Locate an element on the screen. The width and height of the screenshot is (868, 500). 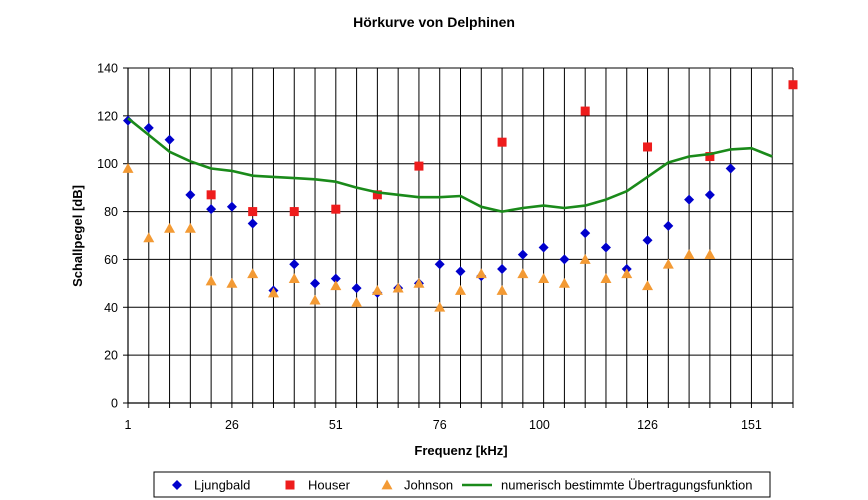
x-tick-label: 100 is located at coordinates (539, 425).